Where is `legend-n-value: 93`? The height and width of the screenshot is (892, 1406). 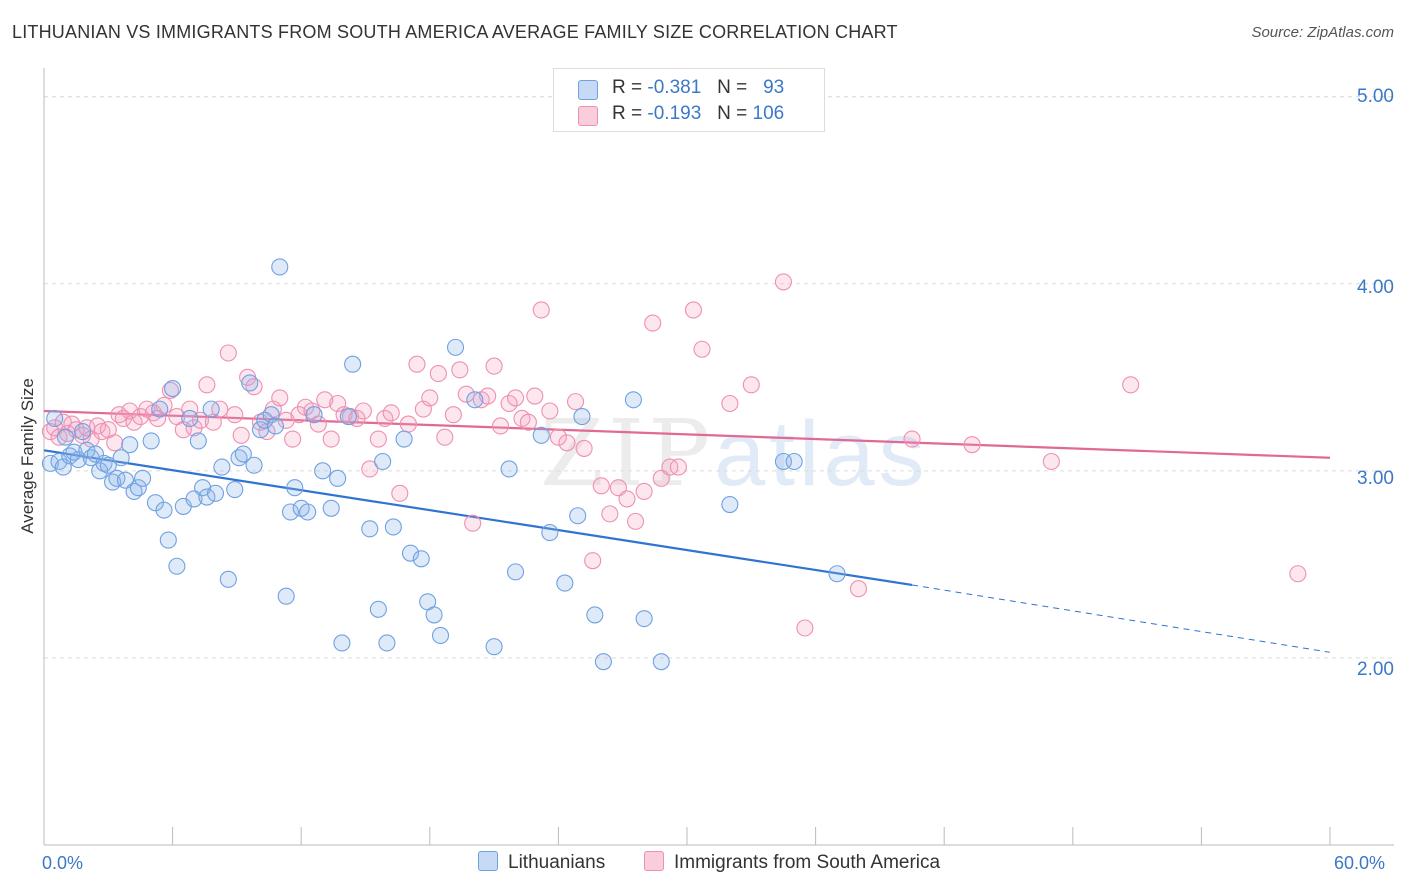
legend-n-value: 93 is located at coordinates (774, 87).